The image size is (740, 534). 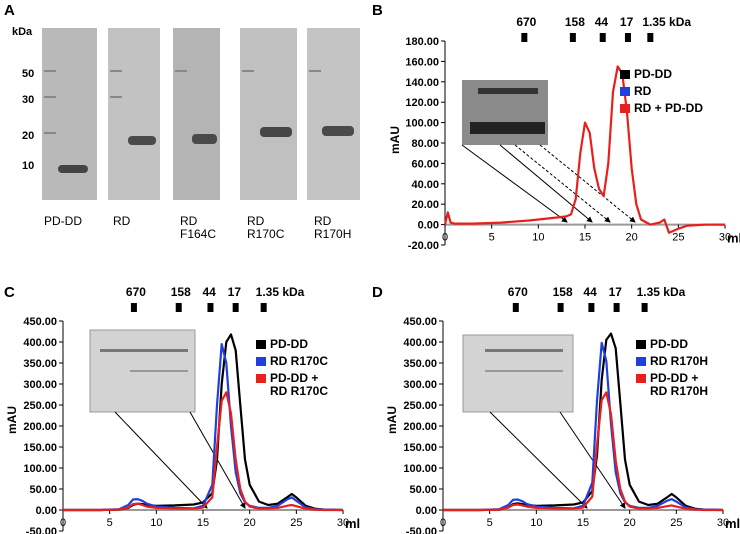 I want to click on y-tick-label: 60.00, so click(x=425, y=164).